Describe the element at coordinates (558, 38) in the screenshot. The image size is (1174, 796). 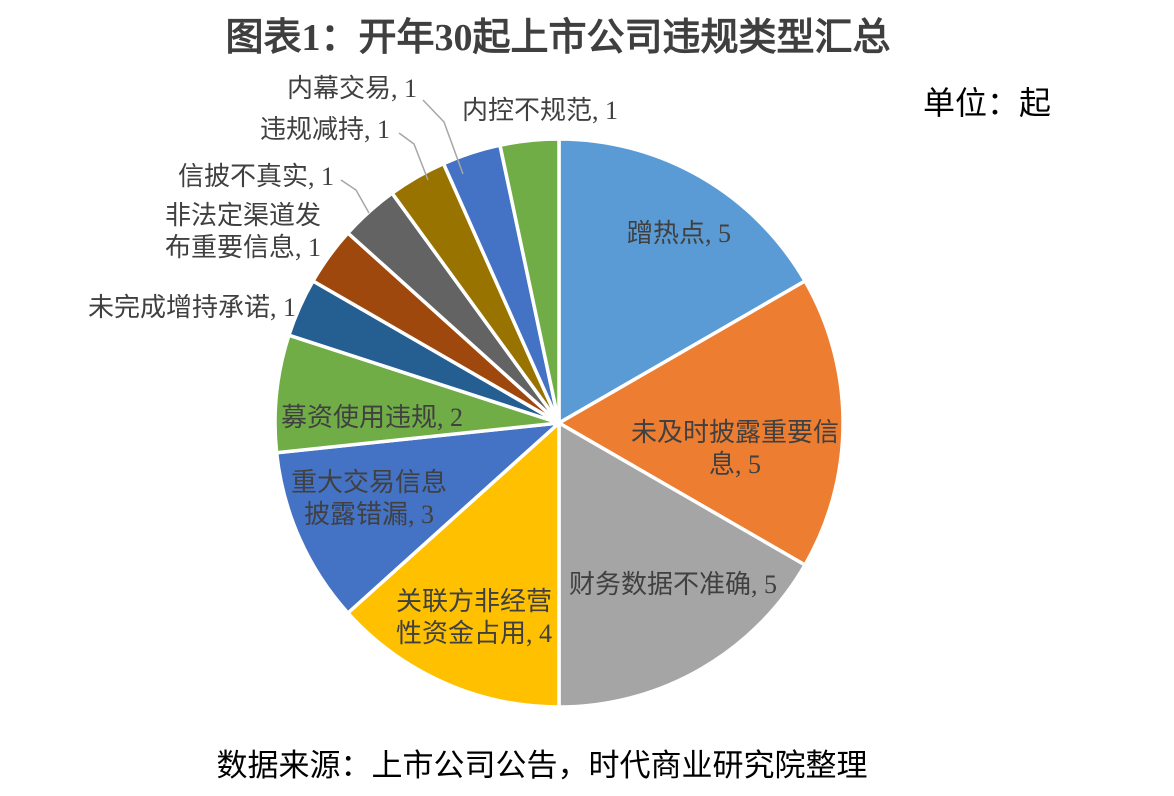
I see `chart-title: 图表1：开年30起上市公司违规类型汇总` at that location.